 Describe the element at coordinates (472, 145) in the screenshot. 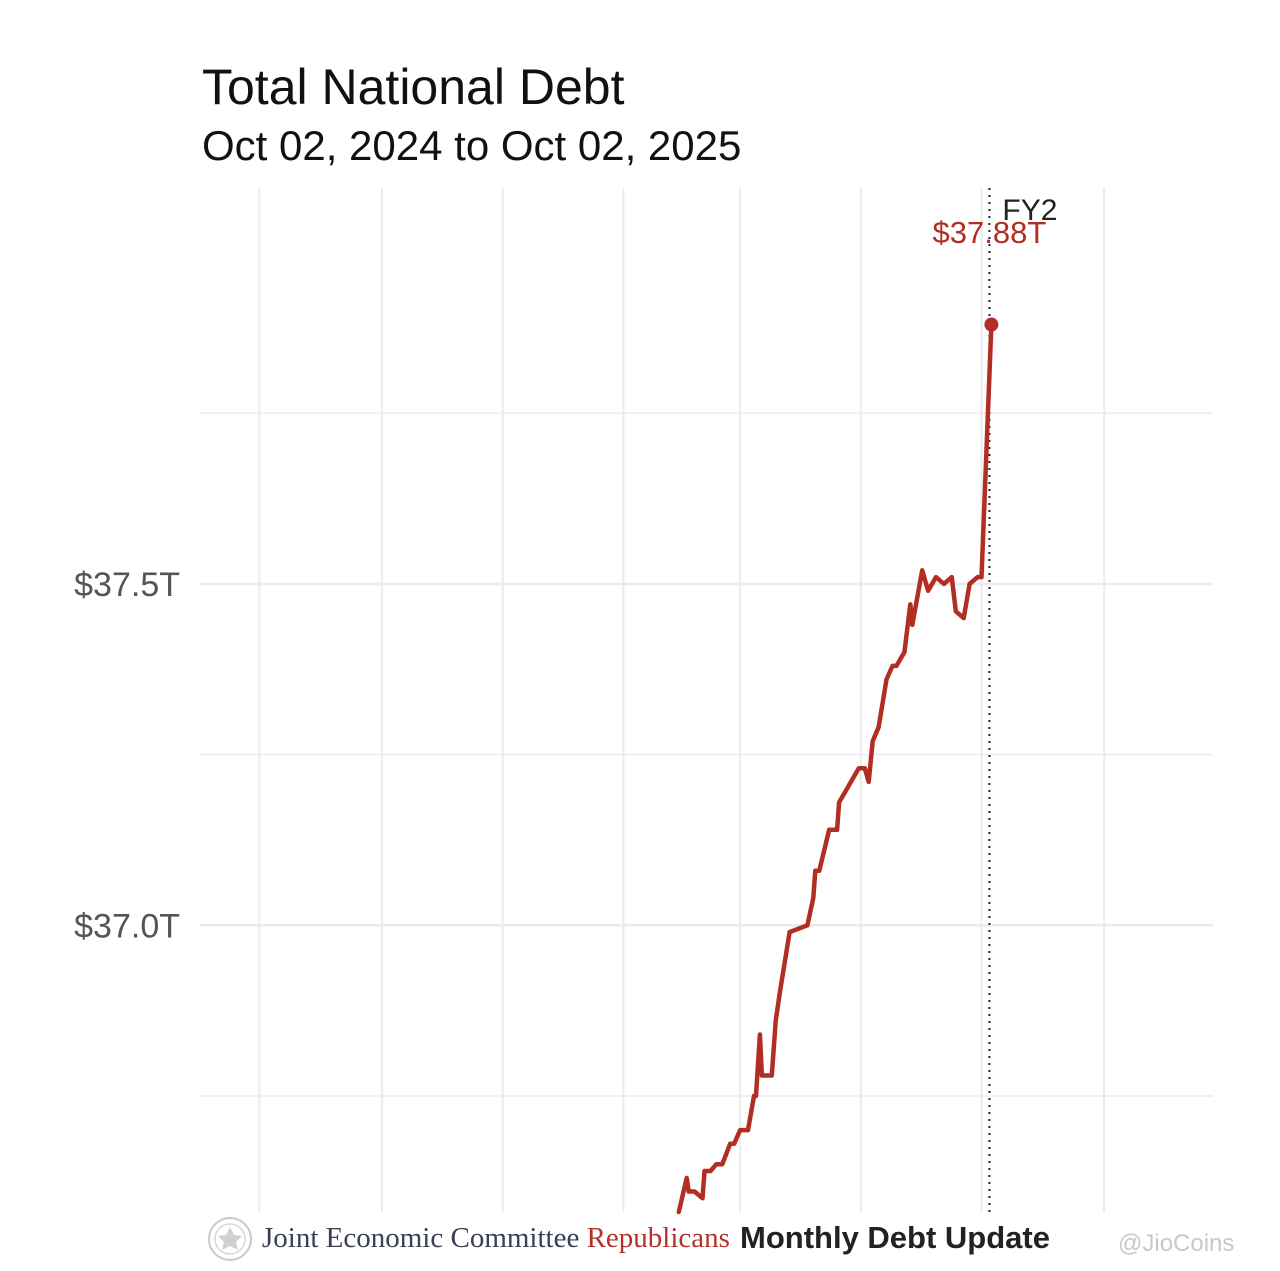

I see `chart-subtitle: Oct 02, 2024 to Oct 02, 2025` at that location.